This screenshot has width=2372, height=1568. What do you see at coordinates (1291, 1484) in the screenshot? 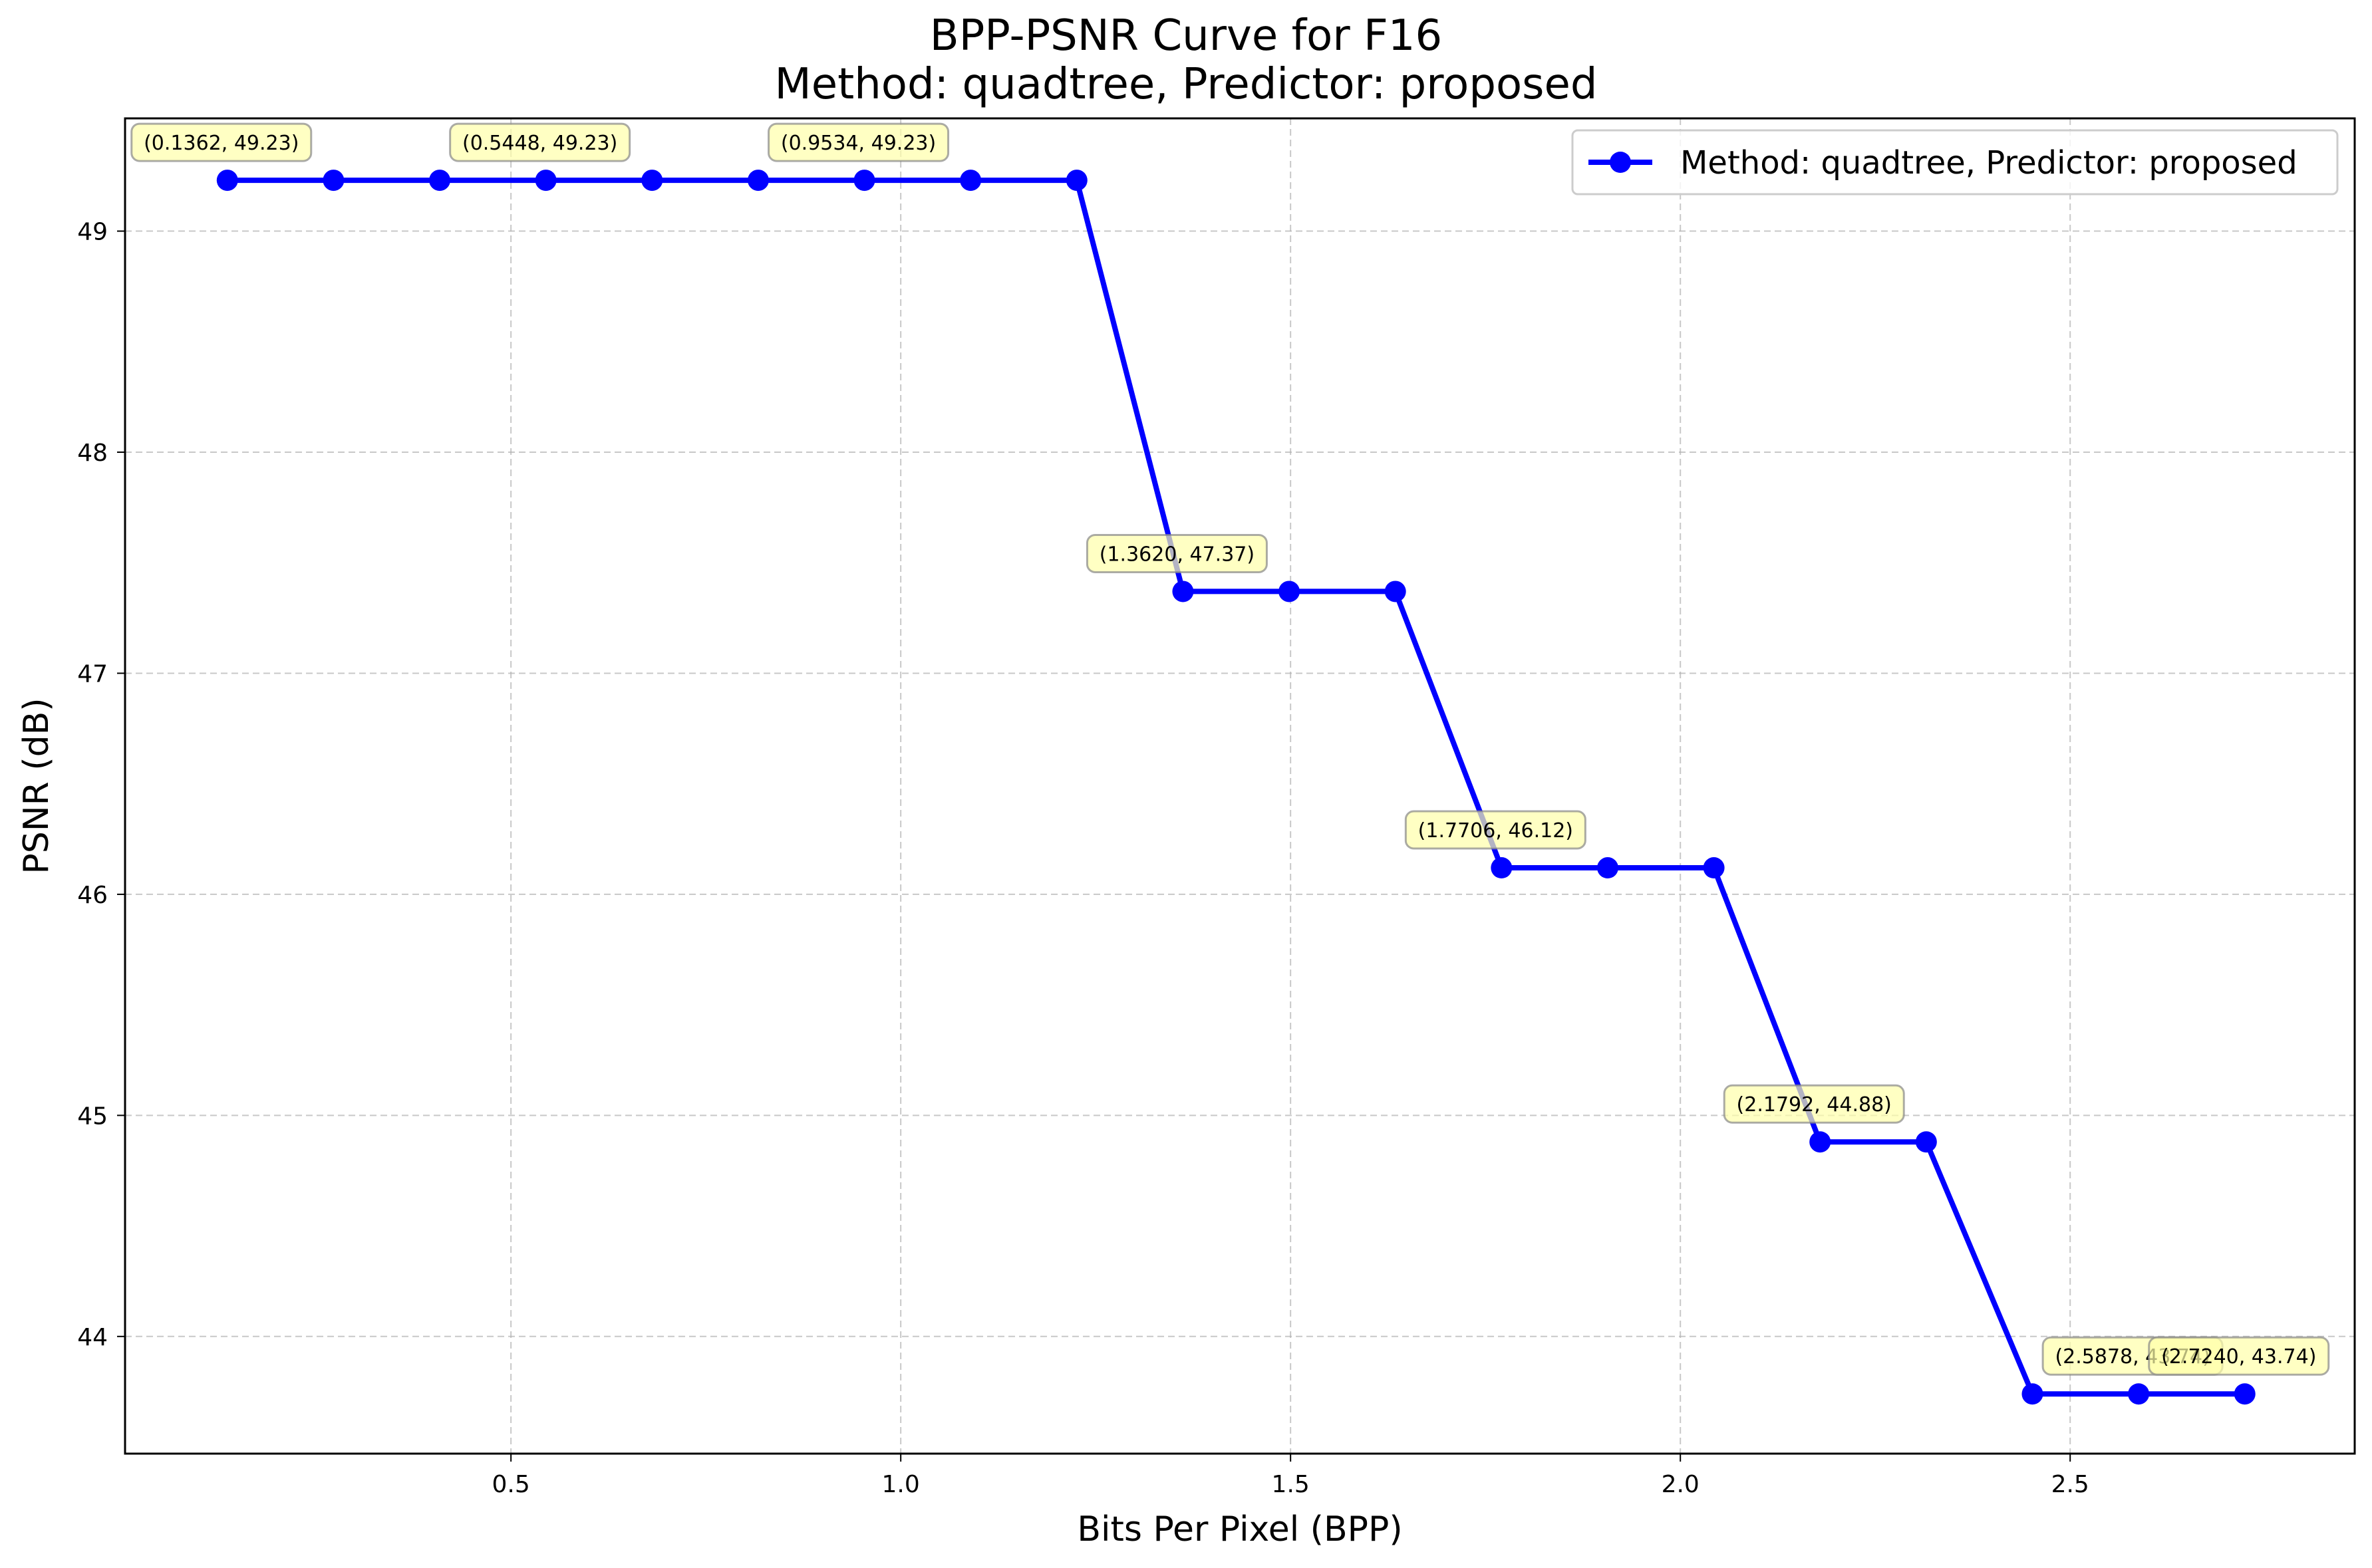
I see `x-tick-label: 1.5` at bounding box center [1291, 1484].